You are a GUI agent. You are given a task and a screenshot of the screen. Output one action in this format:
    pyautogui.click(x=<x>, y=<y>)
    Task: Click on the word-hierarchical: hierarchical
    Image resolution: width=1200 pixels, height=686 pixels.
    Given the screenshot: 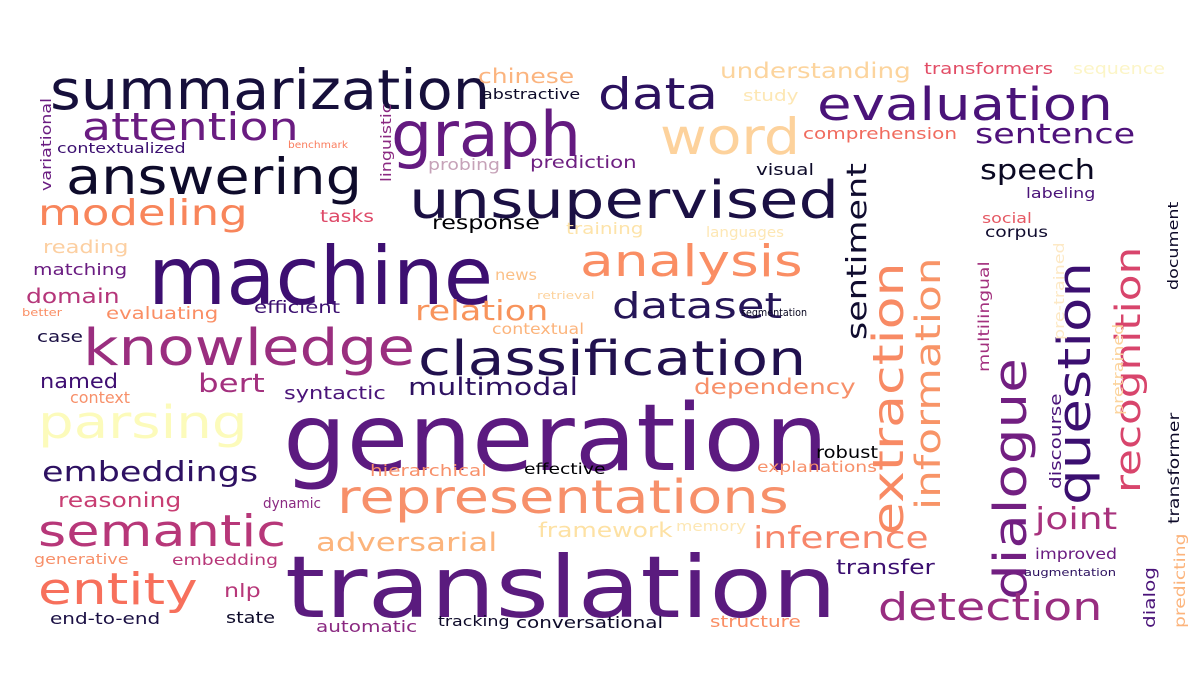 What is the action you would take?
    pyautogui.click(x=428, y=470)
    